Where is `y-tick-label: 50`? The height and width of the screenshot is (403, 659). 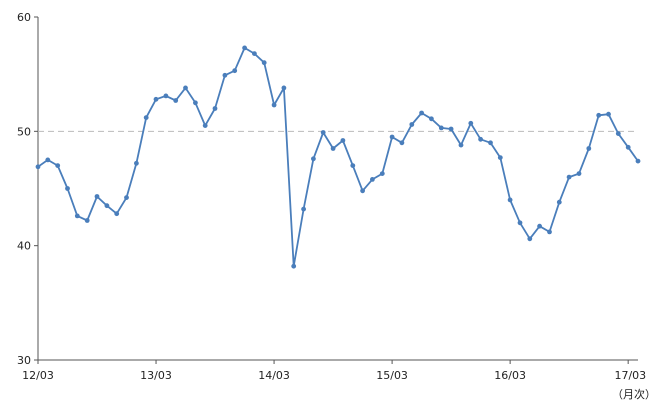 y-tick-label: 50 is located at coordinates (24, 131).